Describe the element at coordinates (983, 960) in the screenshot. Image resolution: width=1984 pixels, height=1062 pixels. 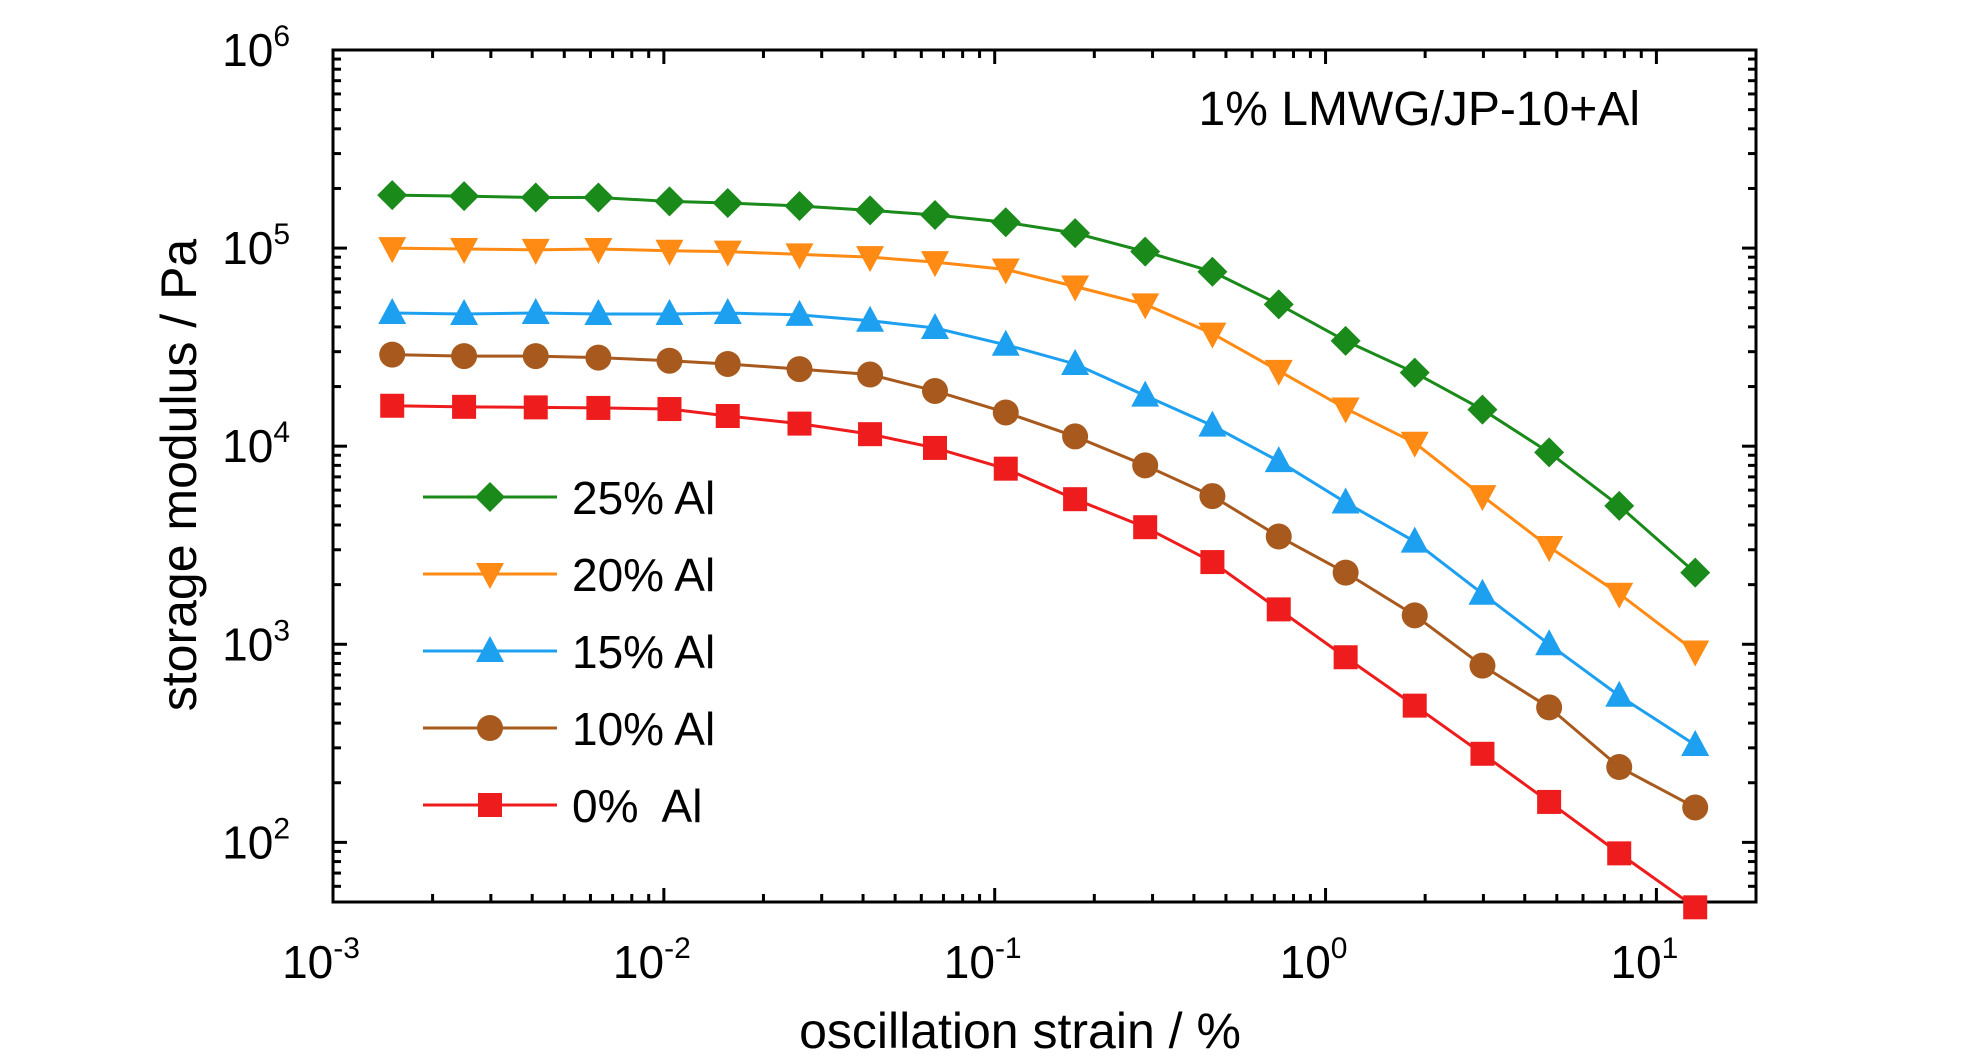
I see `x-tick-label: 10⁻¹` at that location.